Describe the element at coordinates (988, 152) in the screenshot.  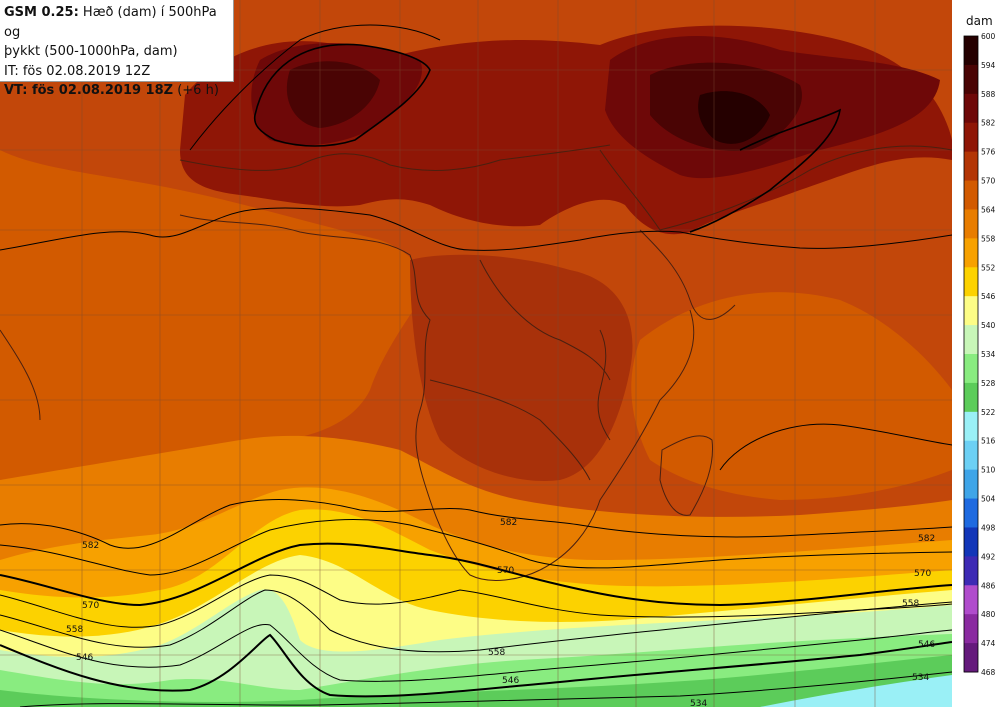
I see `legend-tick-label: 576` at that location.